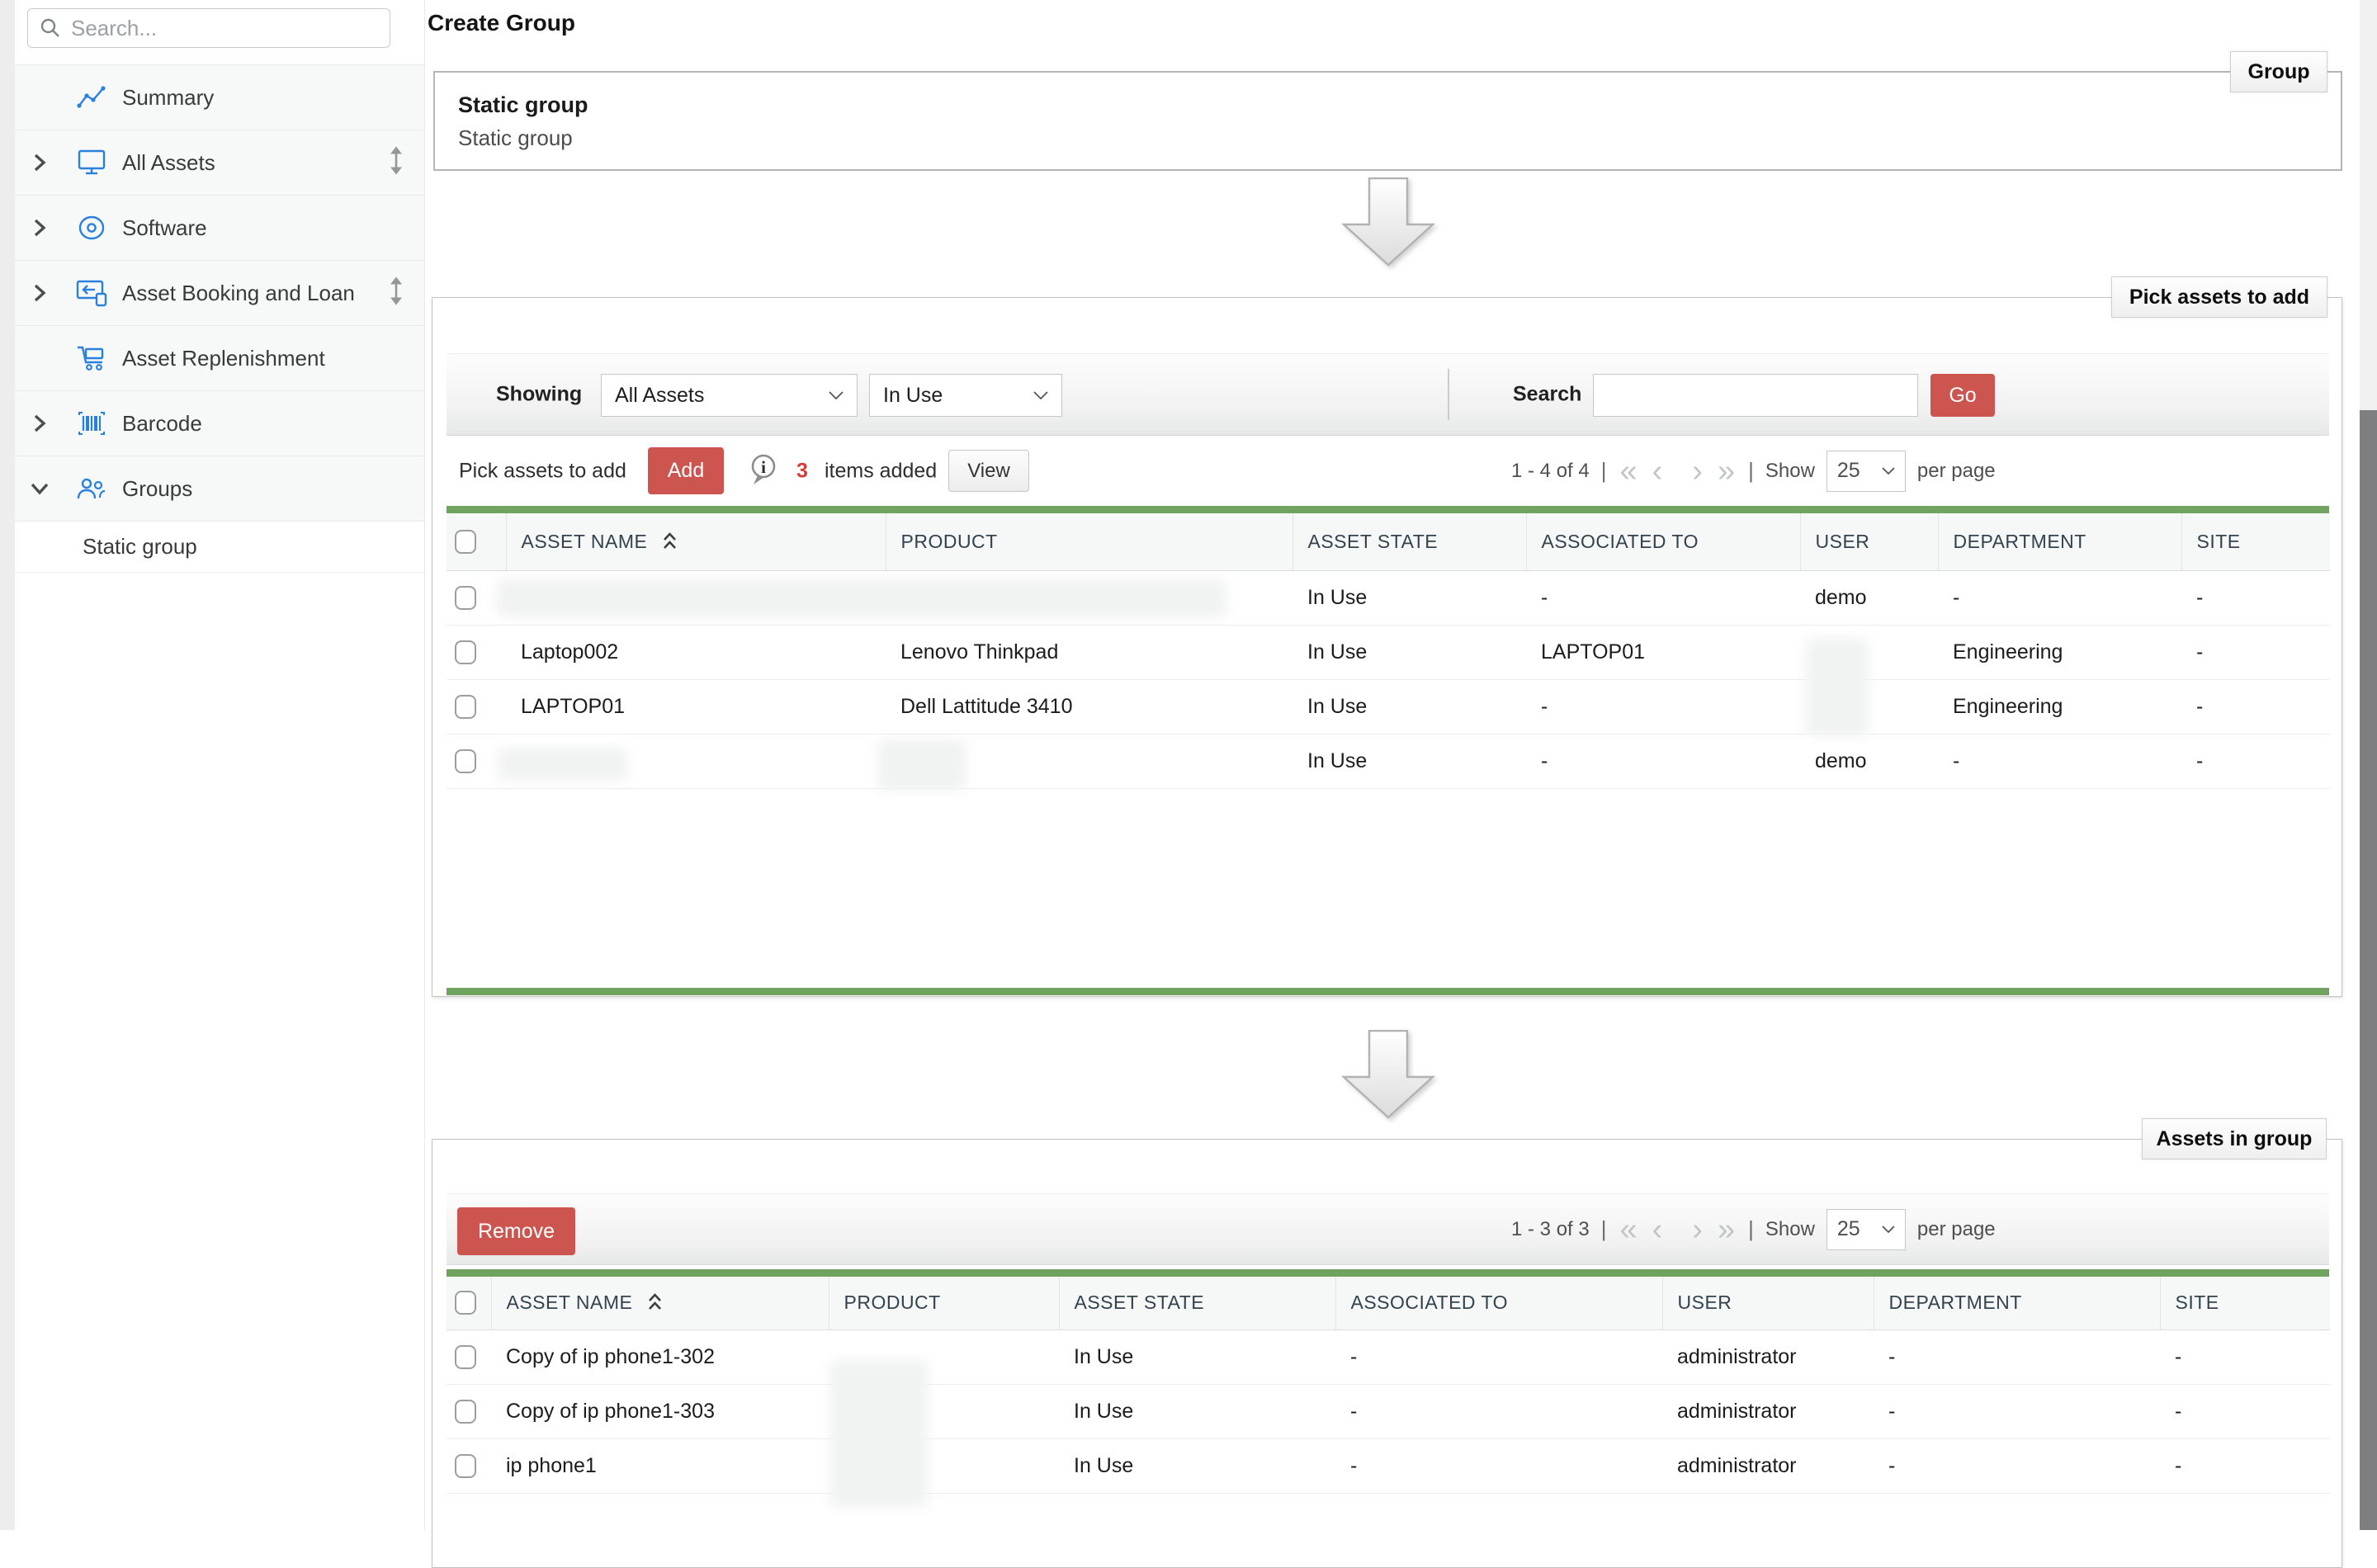  Describe the element at coordinates (8, 765) in the screenshot. I see `window-edge-strip` at that location.